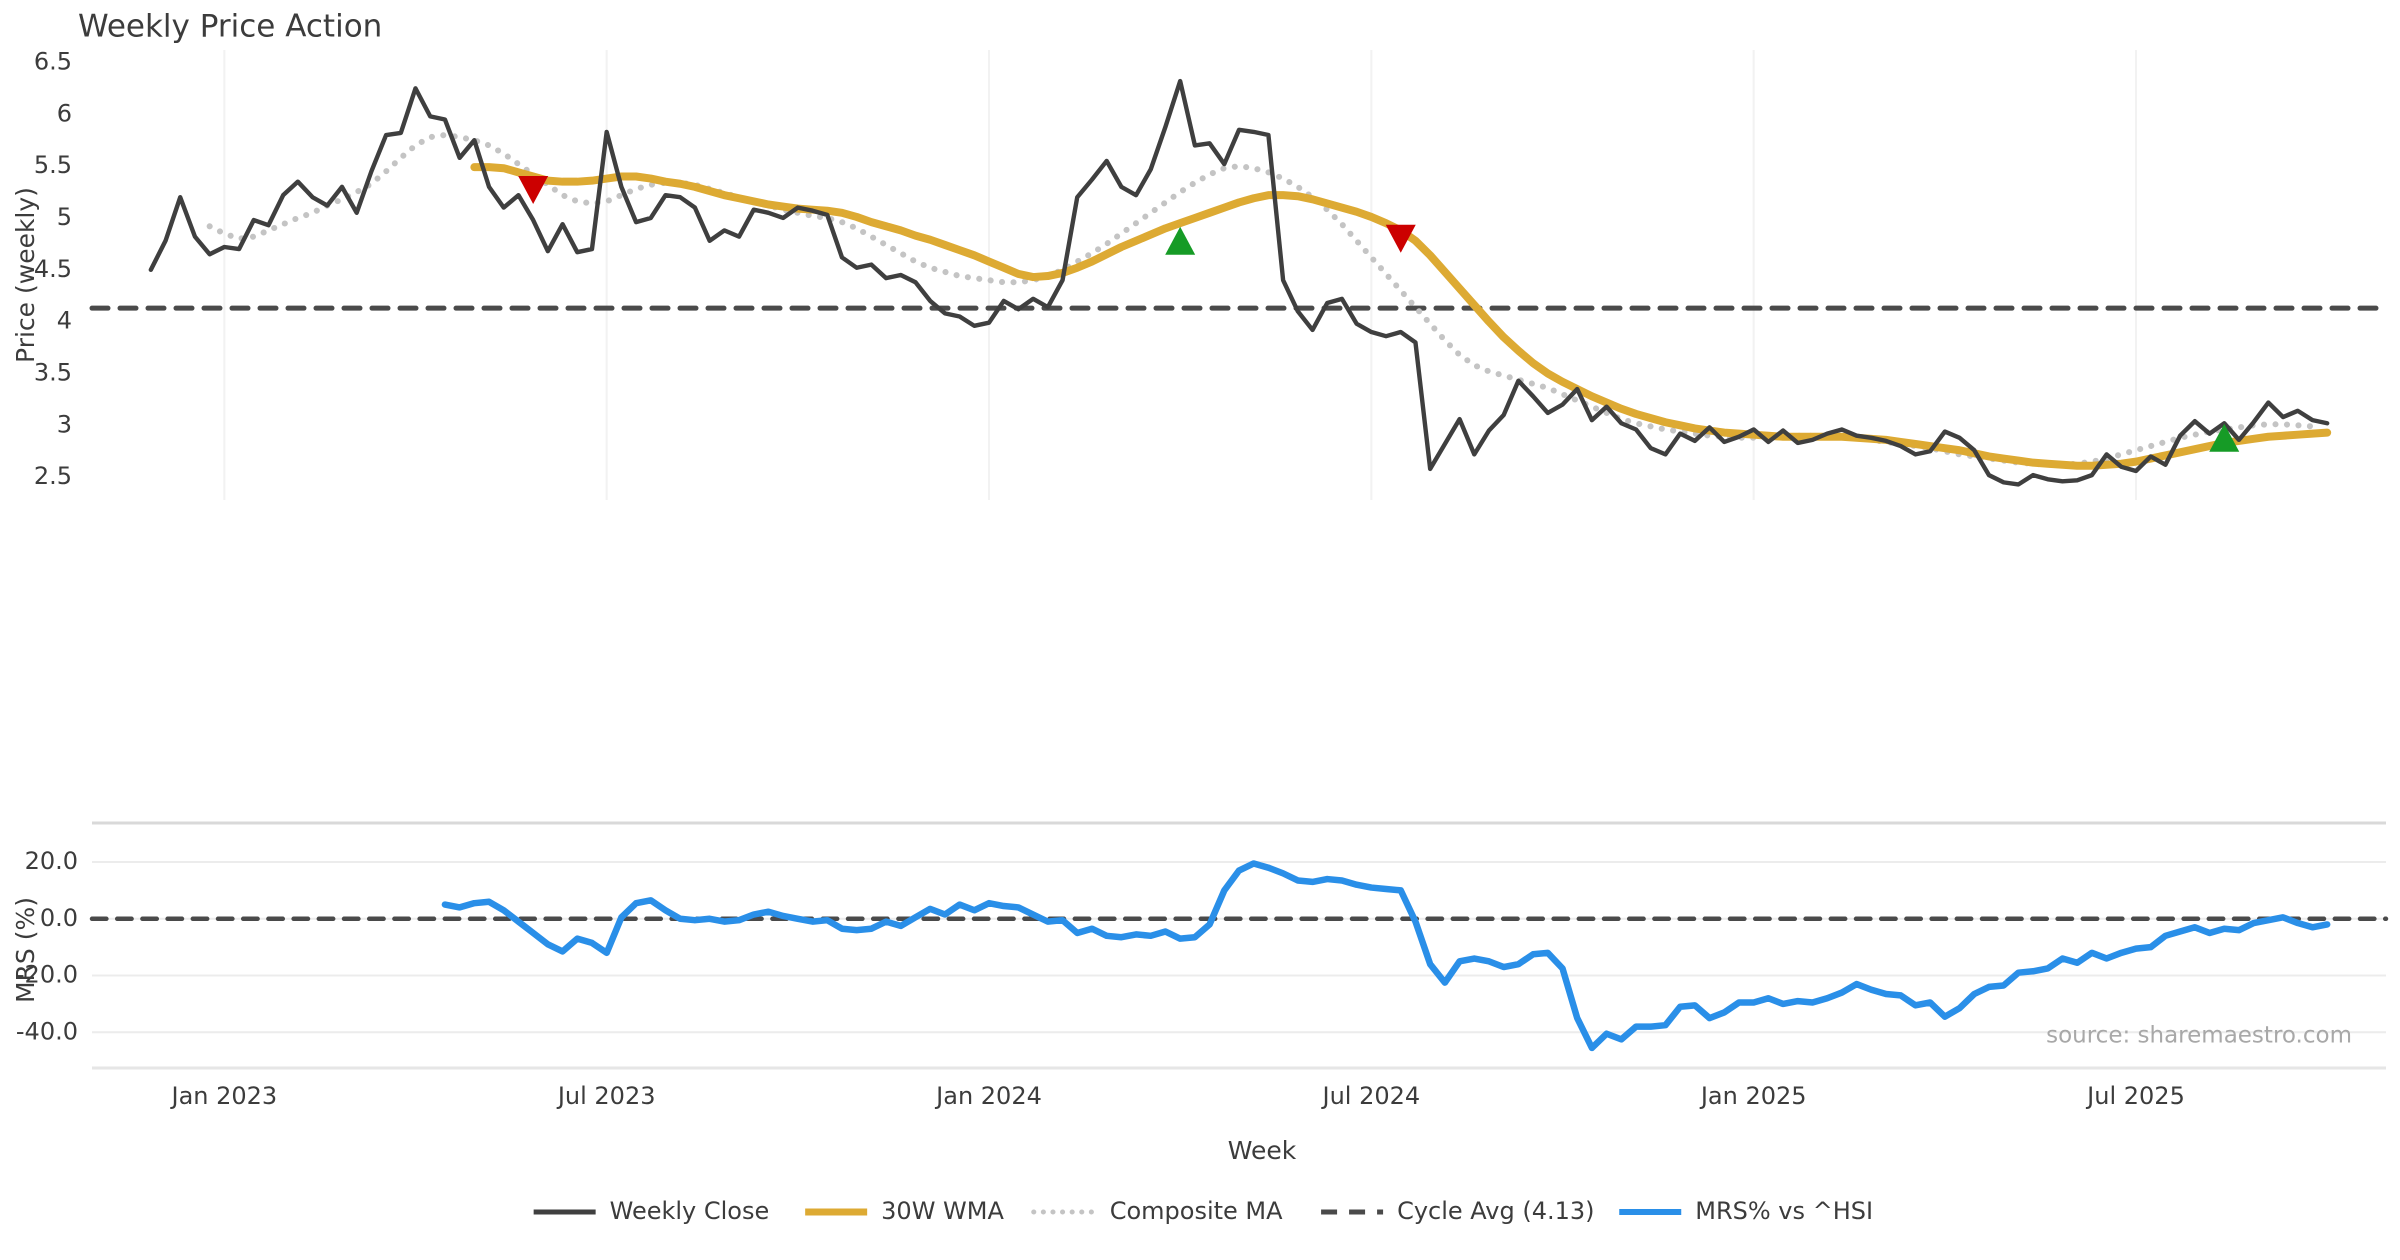  I want to click on price-y-tick-label: 3.5, so click(53, 373).